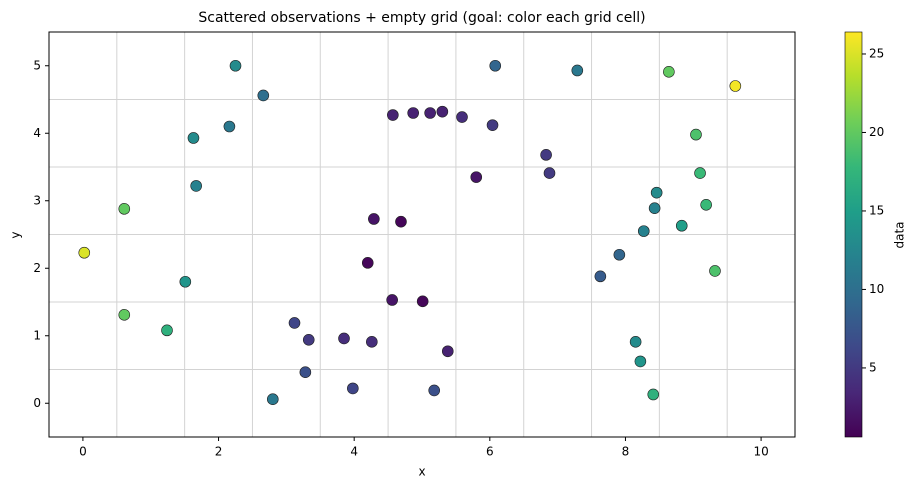  Describe the element at coordinates (354, 452) in the screenshot. I see `x-tick-label: 4` at that location.